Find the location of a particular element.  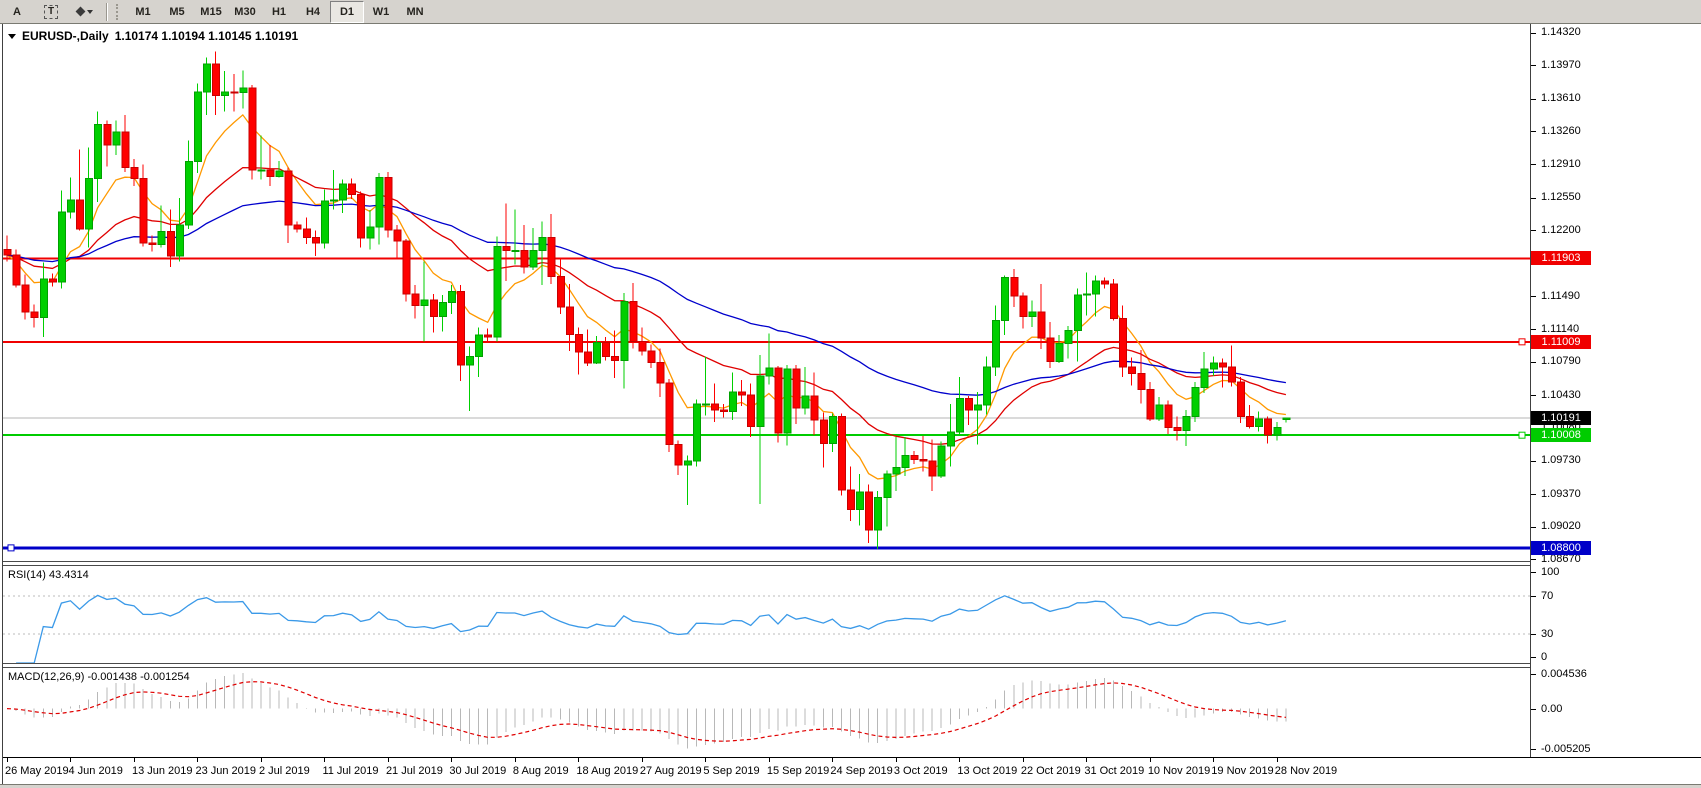

price-tick-label: 1.09370 is located at coordinates (1561, 493).